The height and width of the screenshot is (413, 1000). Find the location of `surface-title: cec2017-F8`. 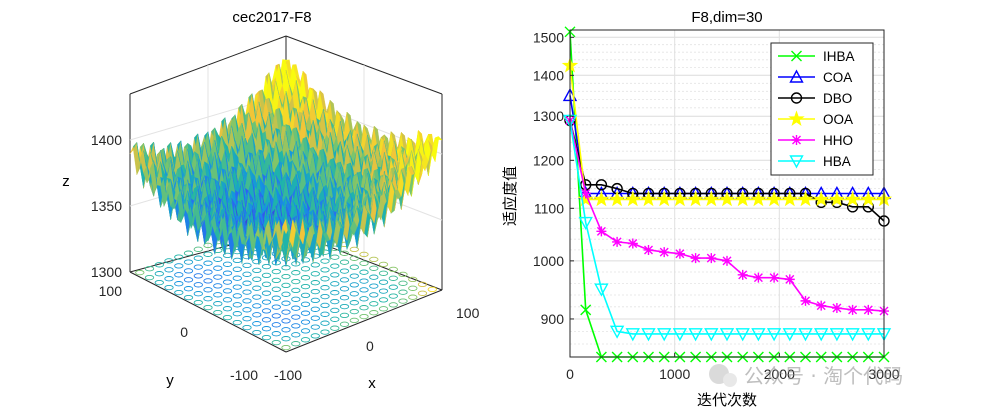

surface-title: cec2017-F8 is located at coordinates (271, 17).